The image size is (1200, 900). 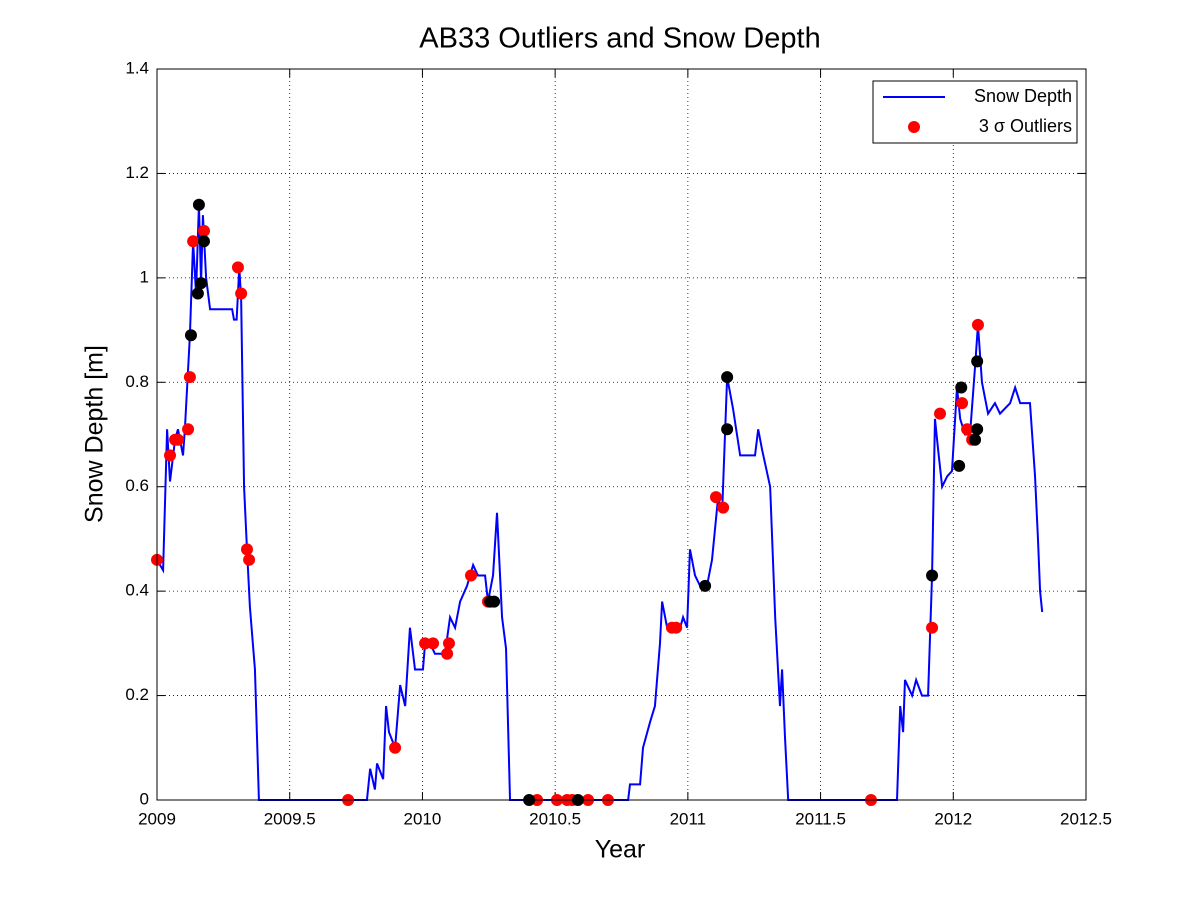 I want to click on x-tick-label: 2012, so click(x=953, y=818).